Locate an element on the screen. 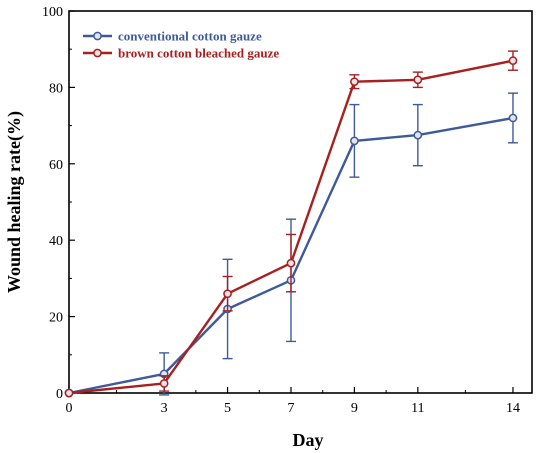 Image resolution: width=550 pixels, height=453 pixels. y-tick-label: 100 is located at coordinates (52, 12).